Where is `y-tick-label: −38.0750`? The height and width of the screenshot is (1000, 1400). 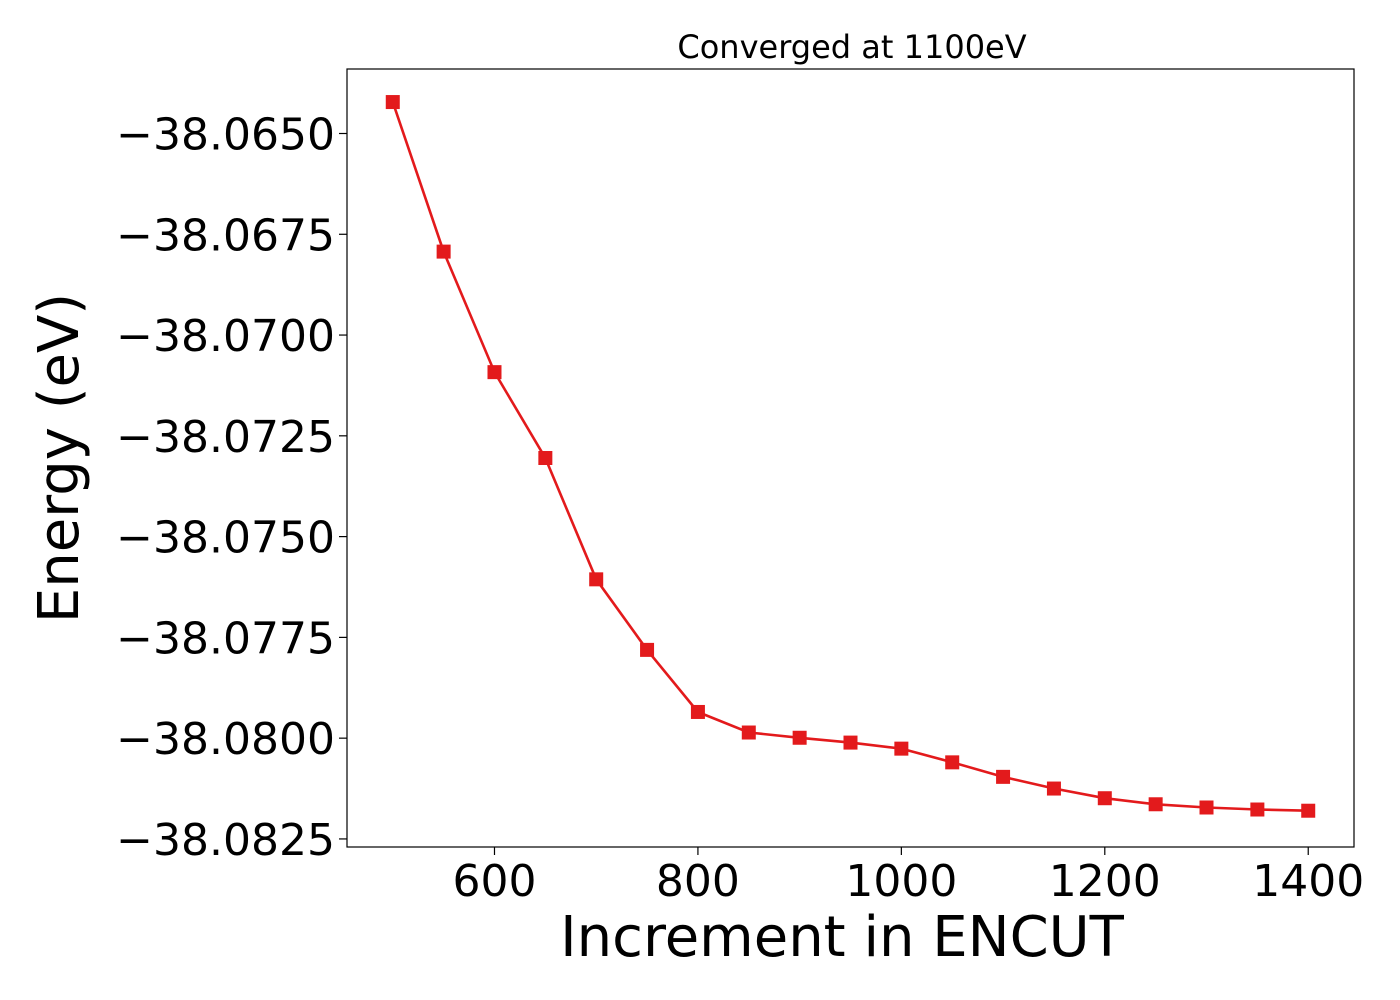 y-tick-label: −38.0750 is located at coordinates (225, 538).